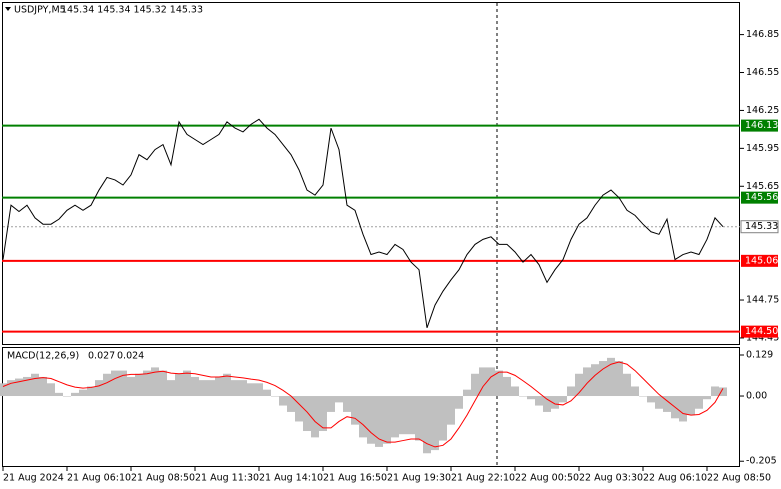 The height and width of the screenshot is (489, 781). Describe the element at coordinates (99, 478) in the screenshot. I see `x-tick-label: 21 Aug 06:10` at that location.